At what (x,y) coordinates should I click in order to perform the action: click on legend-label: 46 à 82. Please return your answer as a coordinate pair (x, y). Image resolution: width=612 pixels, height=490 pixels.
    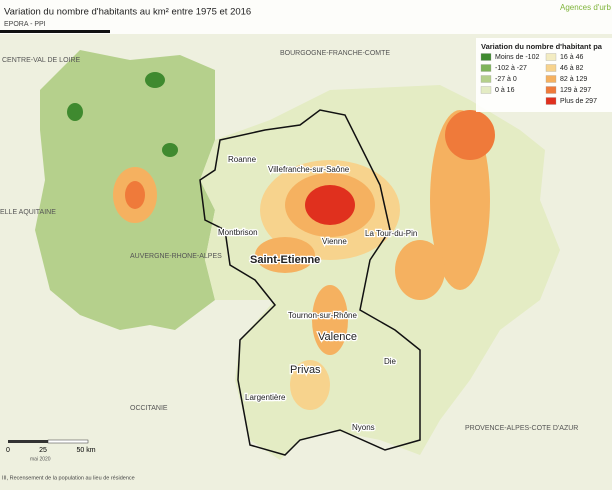
    Looking at the image, I should click on (571, 68).